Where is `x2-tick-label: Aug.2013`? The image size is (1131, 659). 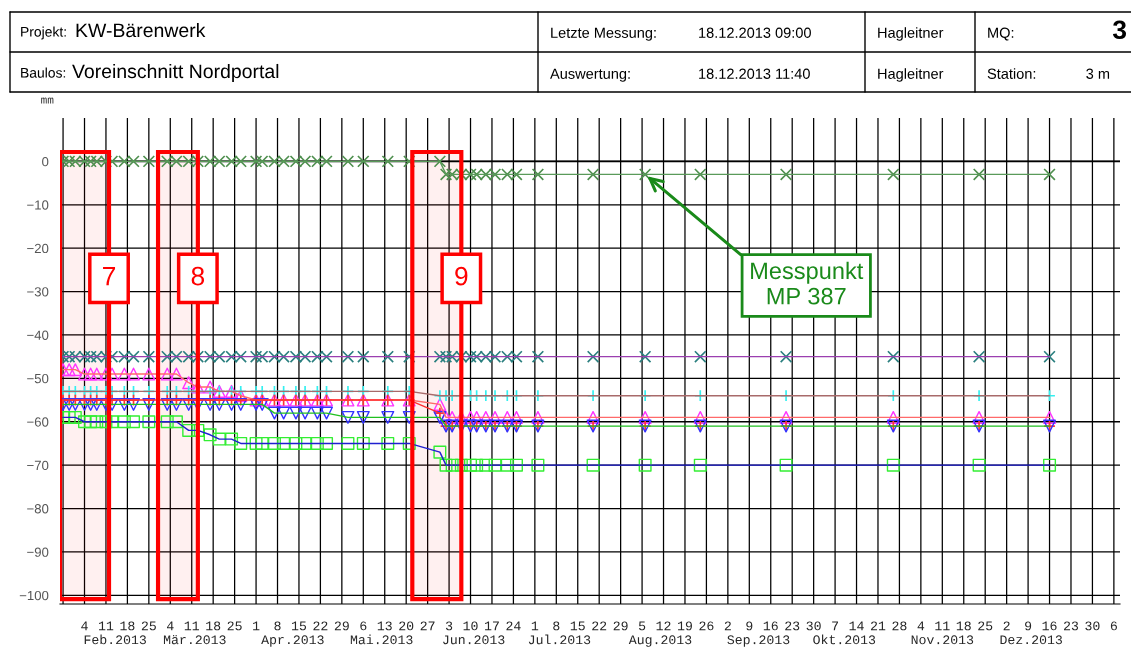
x2-tick-label: Aug.2013 is located at coordinates (660, 641).